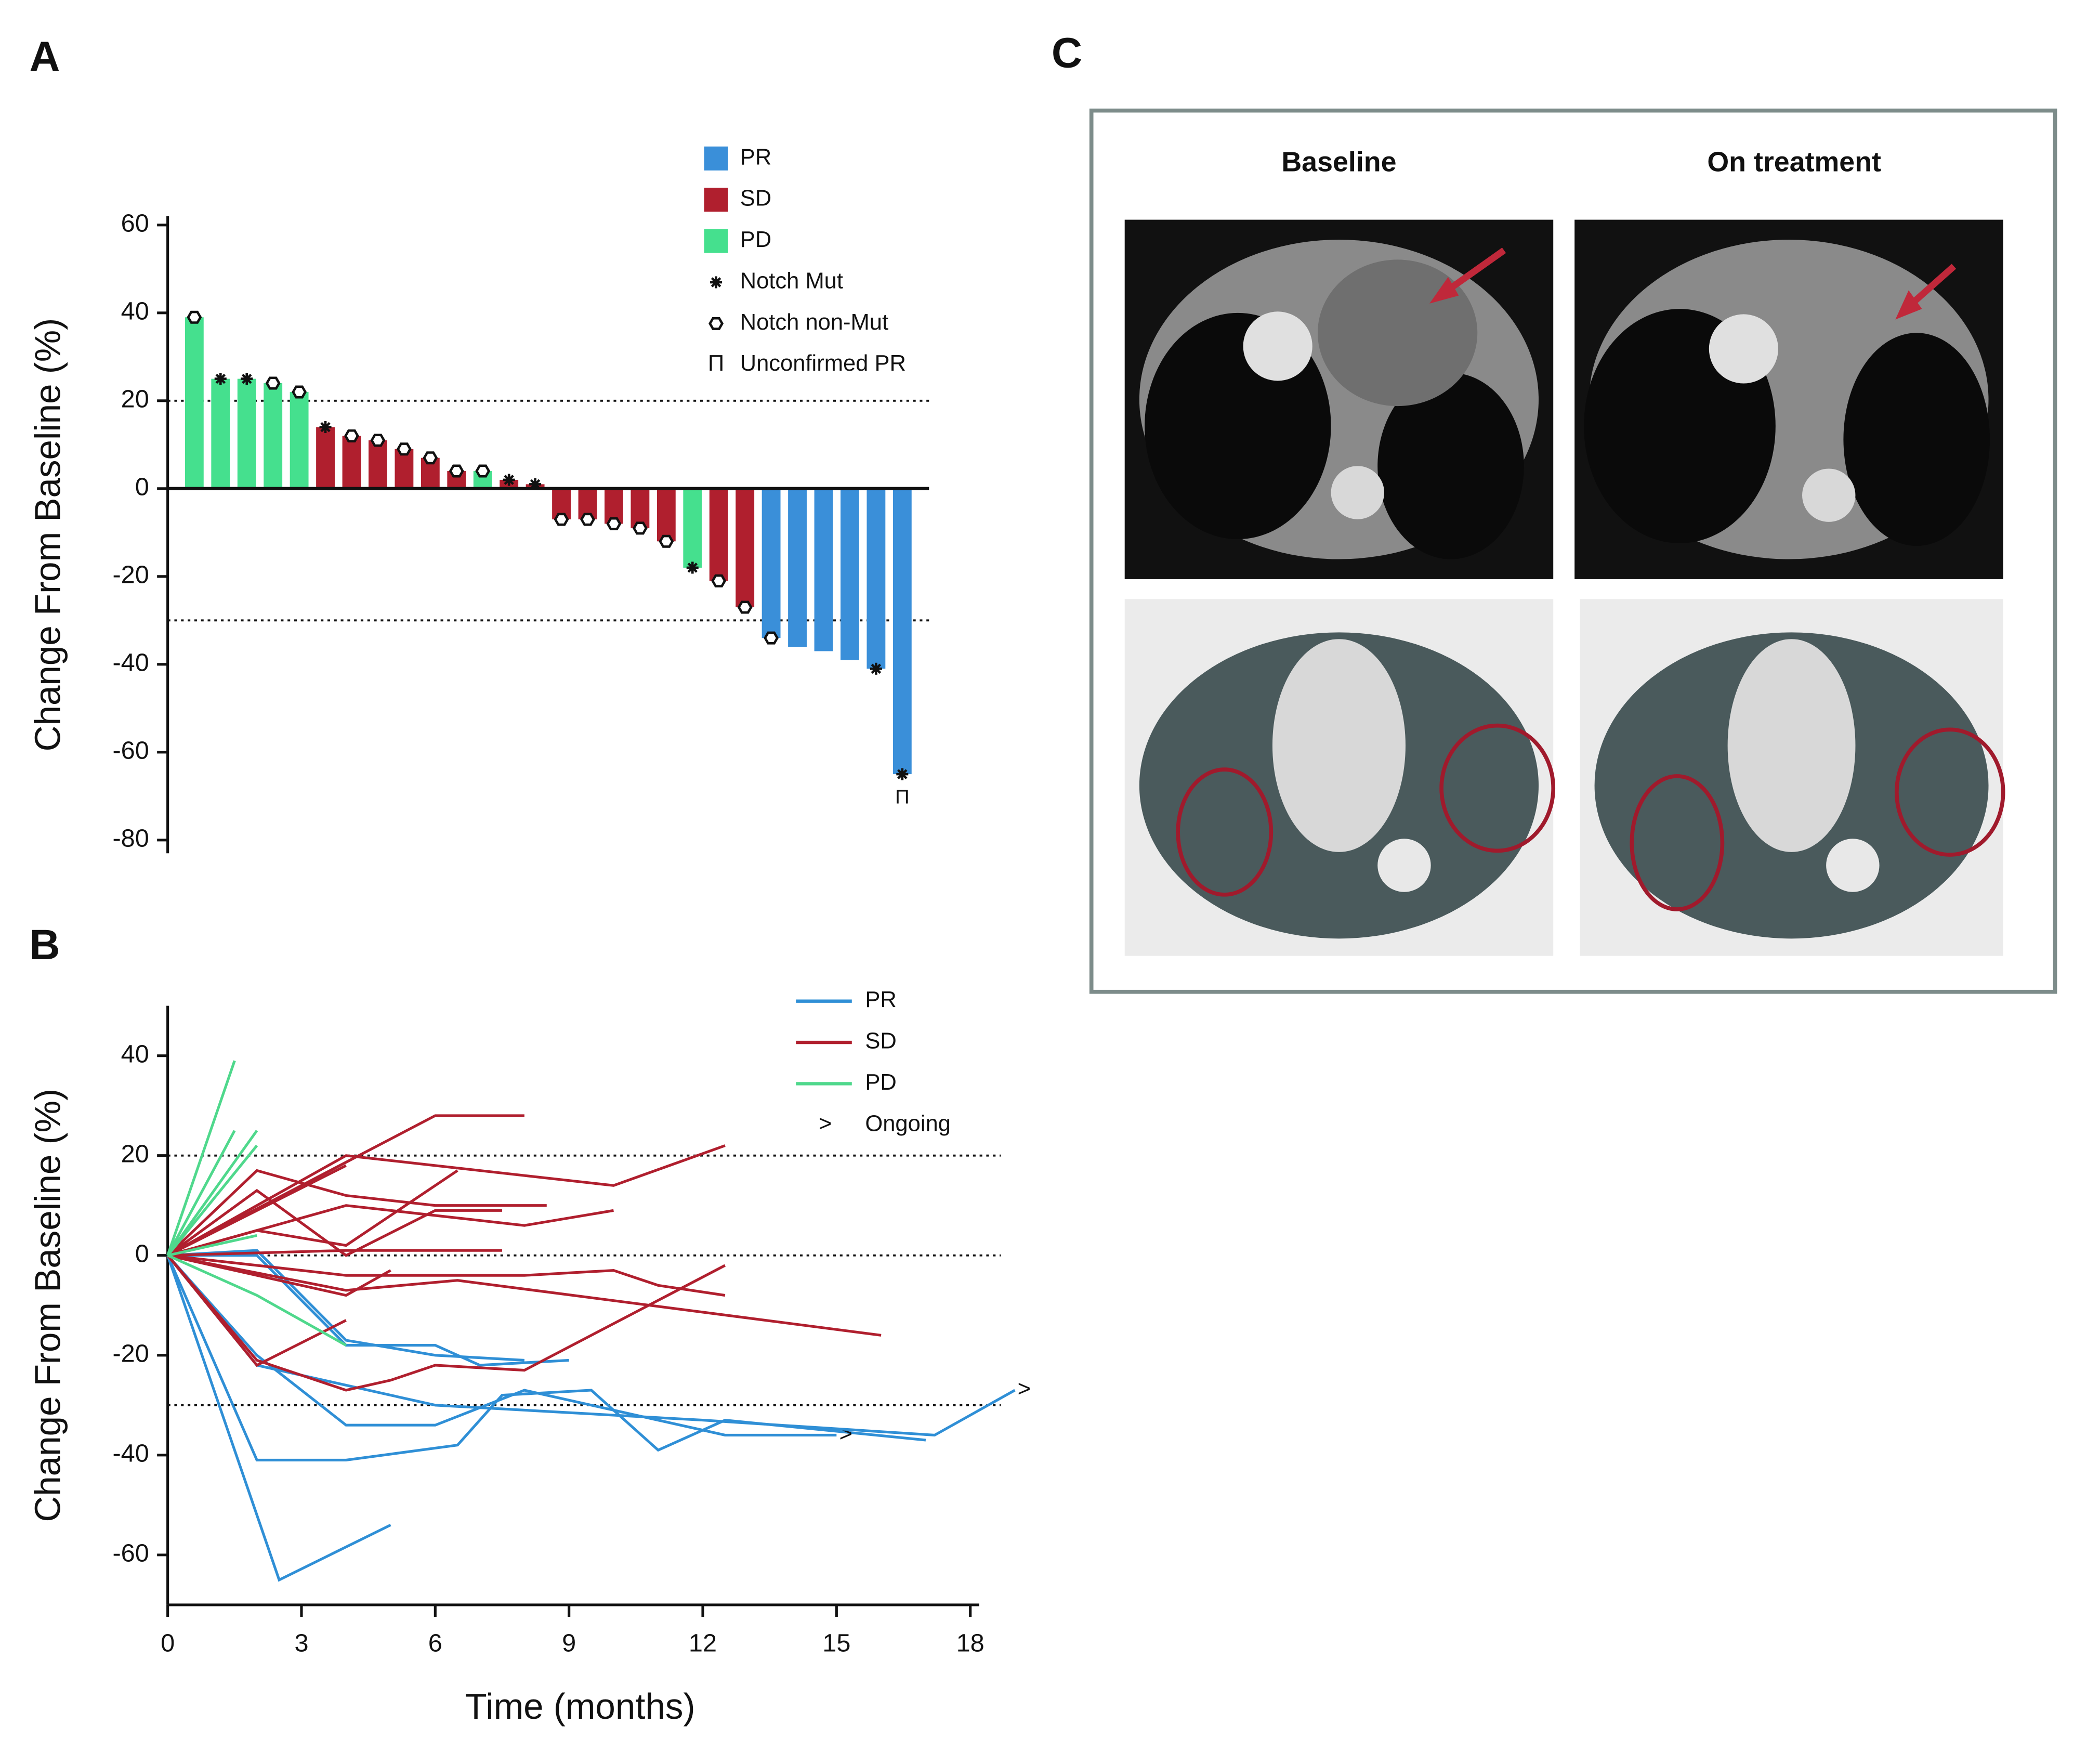 The image size is (2087, 1764). I want to click on unconfirmed-marker: Π, so click(902, 797).